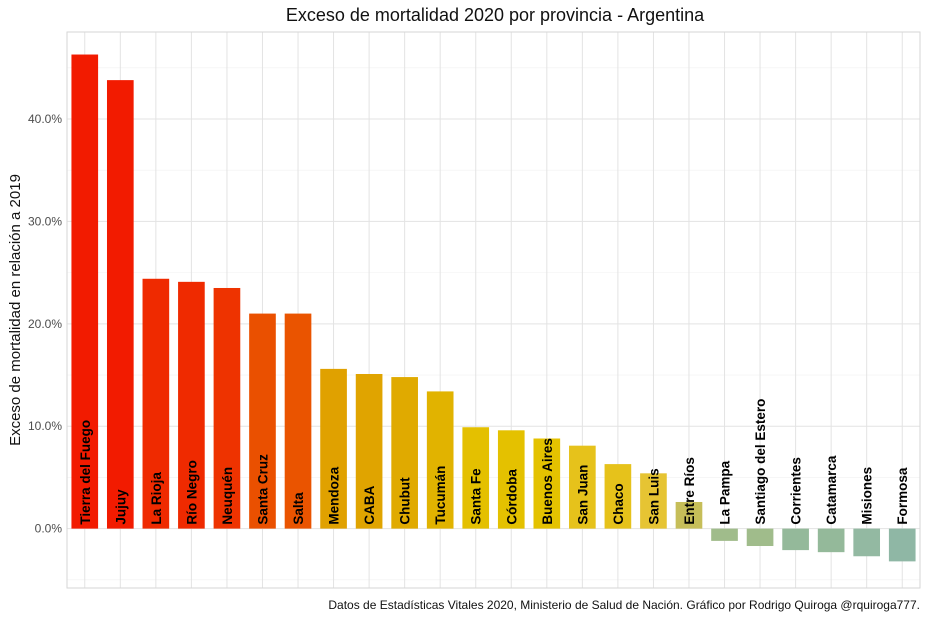 Image resolution: width=930 pixels, height=620 pixels. I want to click on bar-label: Corrientes, so click(796, 491).